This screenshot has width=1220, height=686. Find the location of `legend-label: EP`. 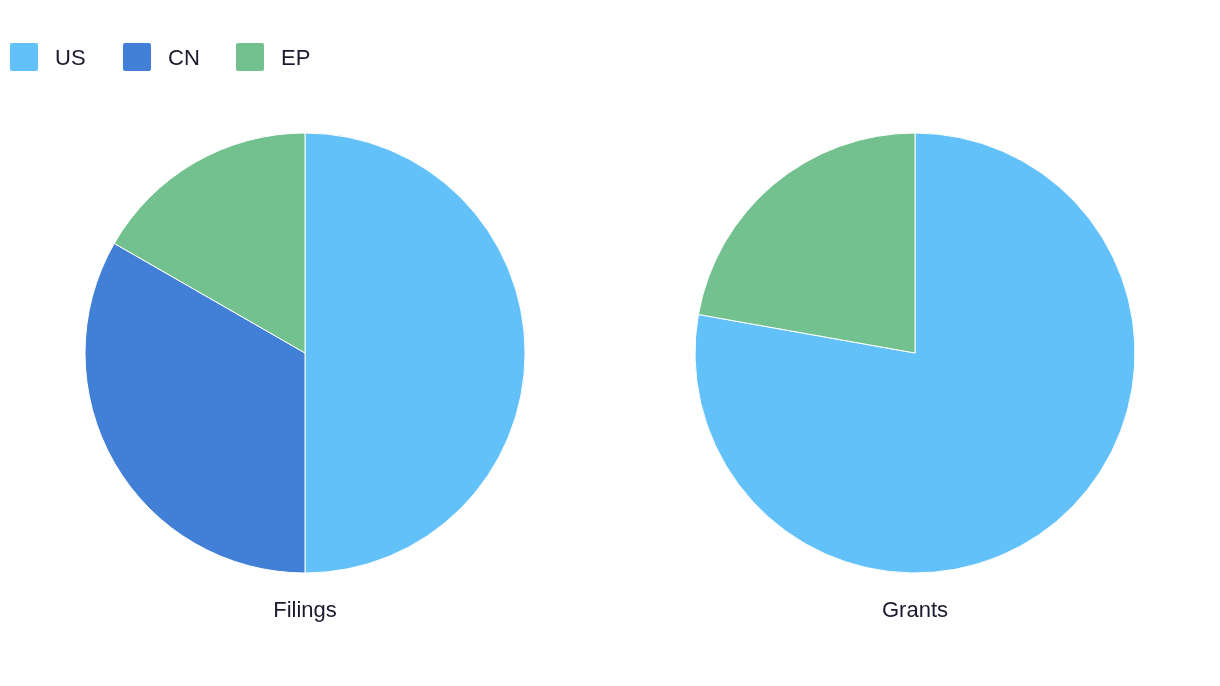

legend-label: EP is located at coordinates (296, 57).